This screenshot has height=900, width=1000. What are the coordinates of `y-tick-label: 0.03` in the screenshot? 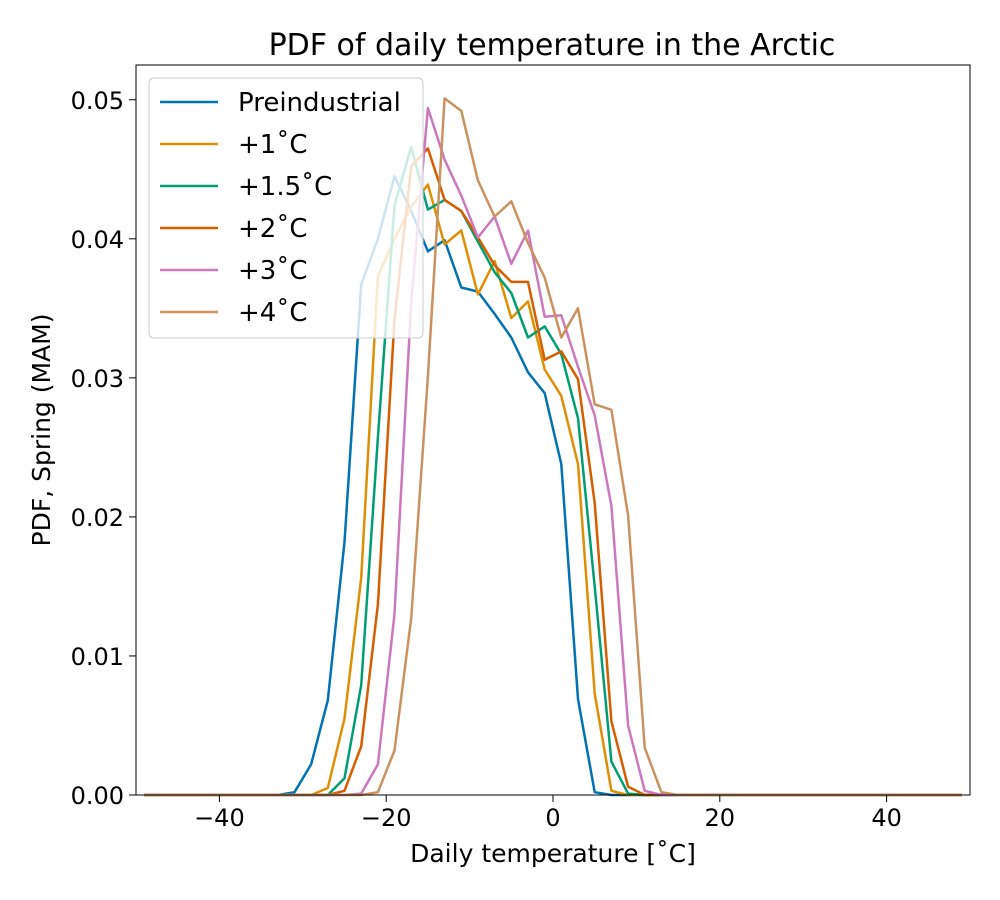 It's located at (97, 379).